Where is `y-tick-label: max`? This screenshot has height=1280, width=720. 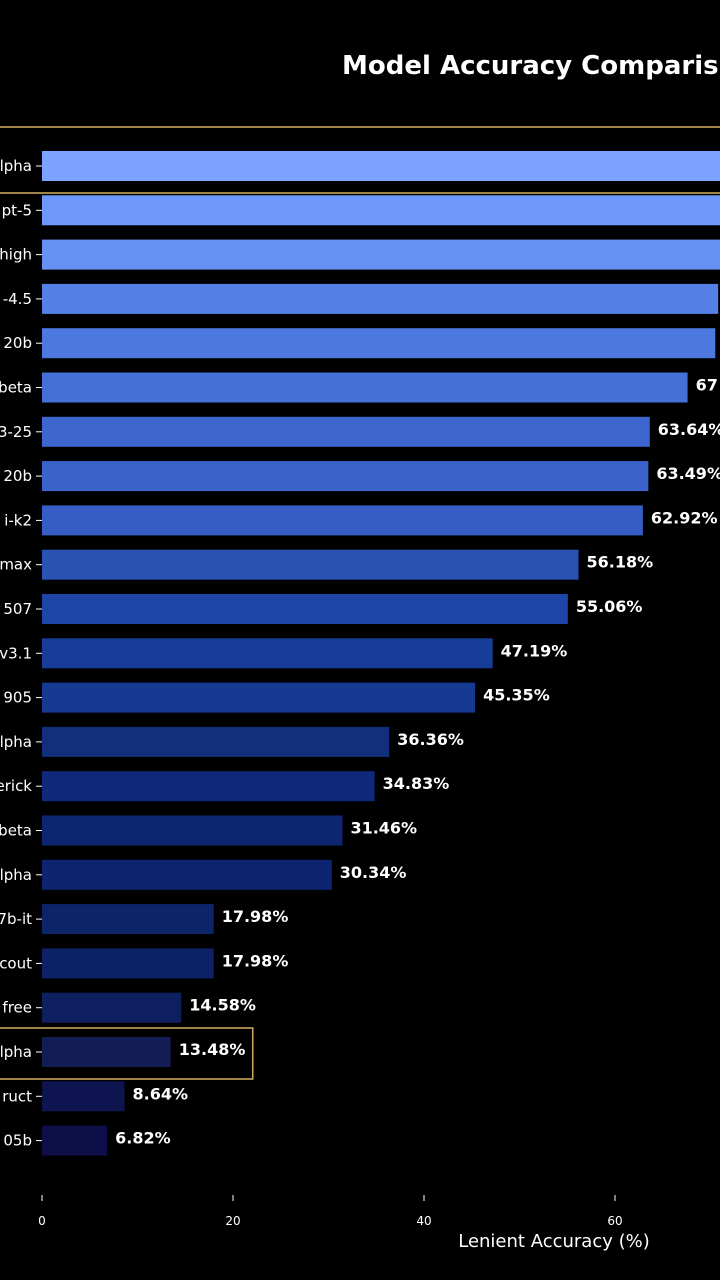 y-tick-label: max is located at coordinates (16, 565).